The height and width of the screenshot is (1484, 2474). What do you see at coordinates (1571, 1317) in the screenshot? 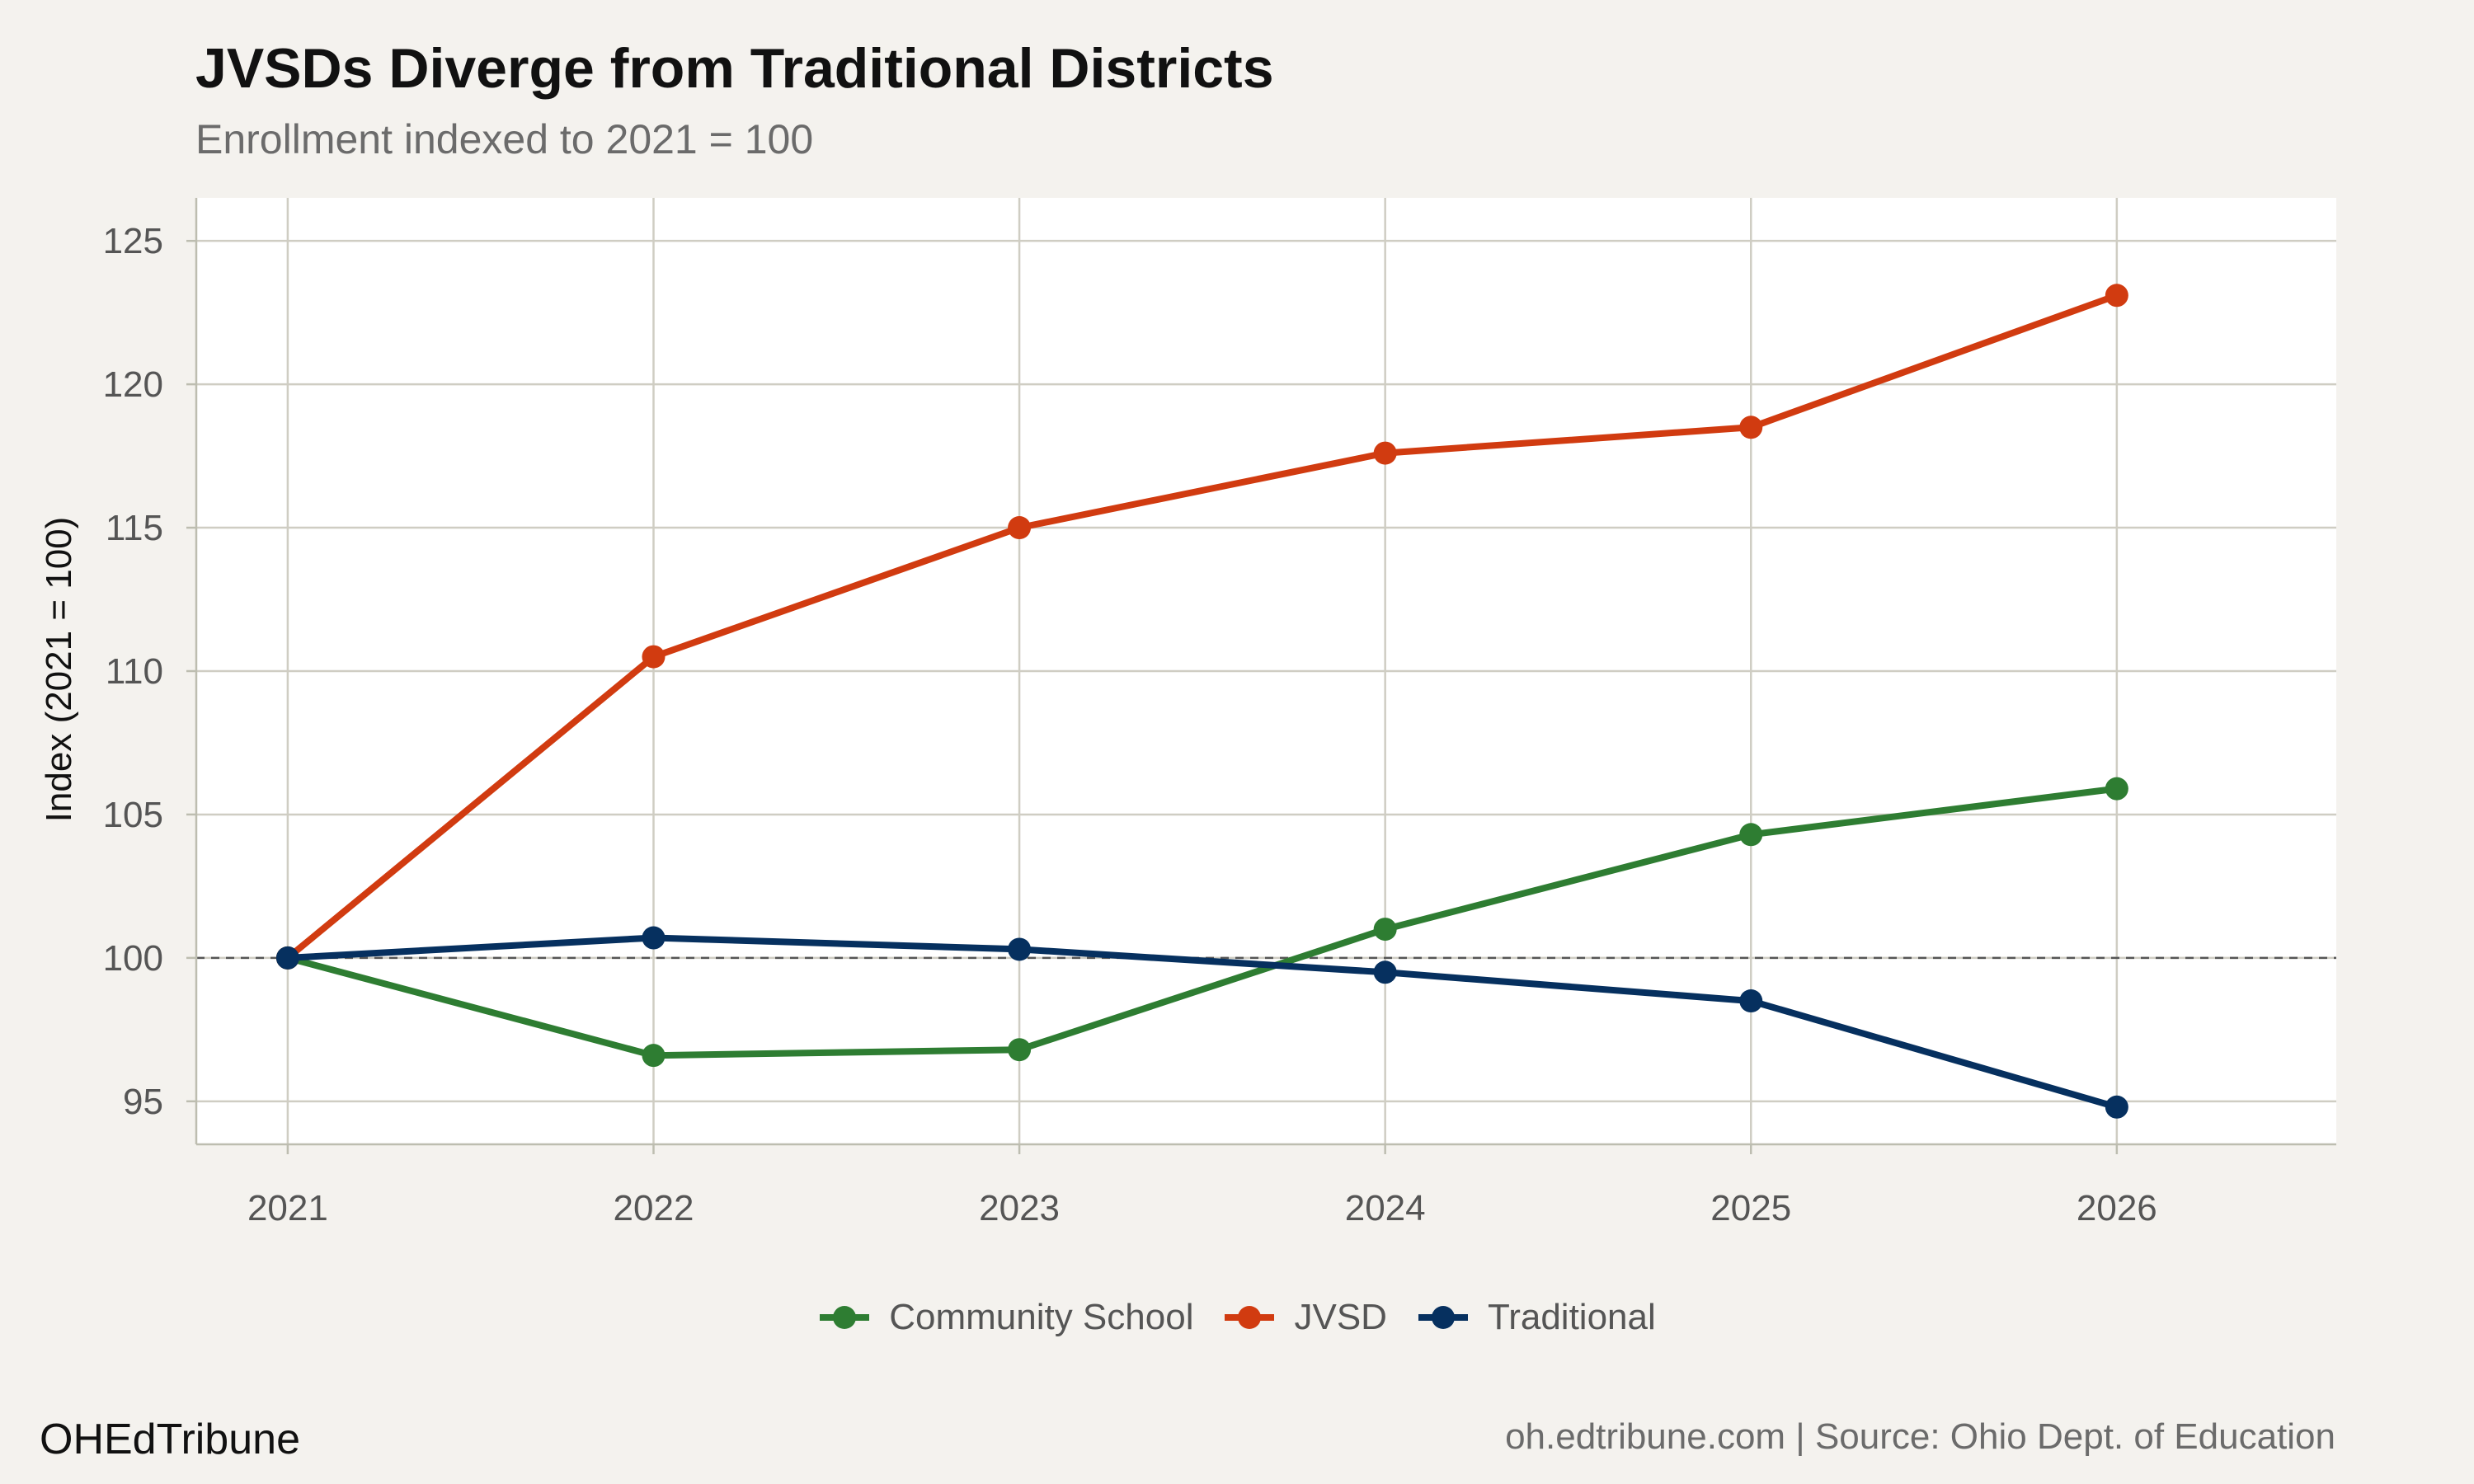
I see `legend-label-traditional: Traditional` at bounding box center [1571, 1317].